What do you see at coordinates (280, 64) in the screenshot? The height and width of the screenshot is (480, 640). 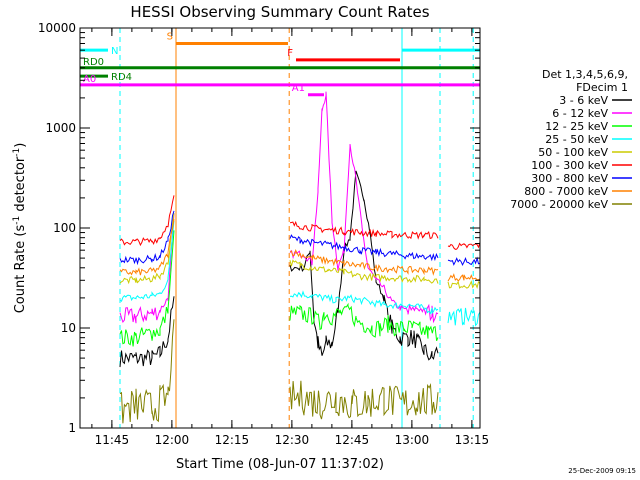 I see `state-bars: N S F RD0 RD4 A0 A1` at bounding box center [280, 64].